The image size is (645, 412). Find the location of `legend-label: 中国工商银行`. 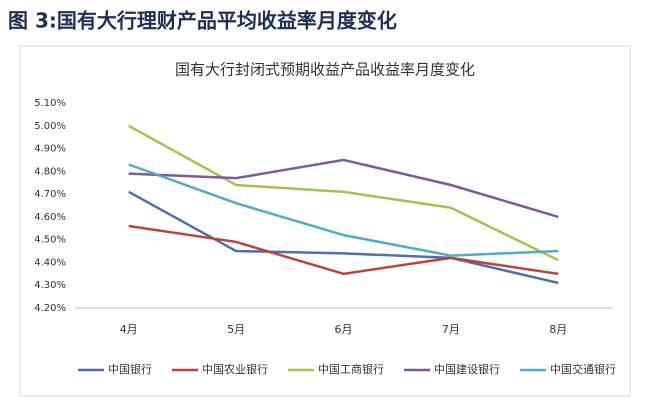

legend-label: 中国工商银行 is located at coordinates (351, 369).